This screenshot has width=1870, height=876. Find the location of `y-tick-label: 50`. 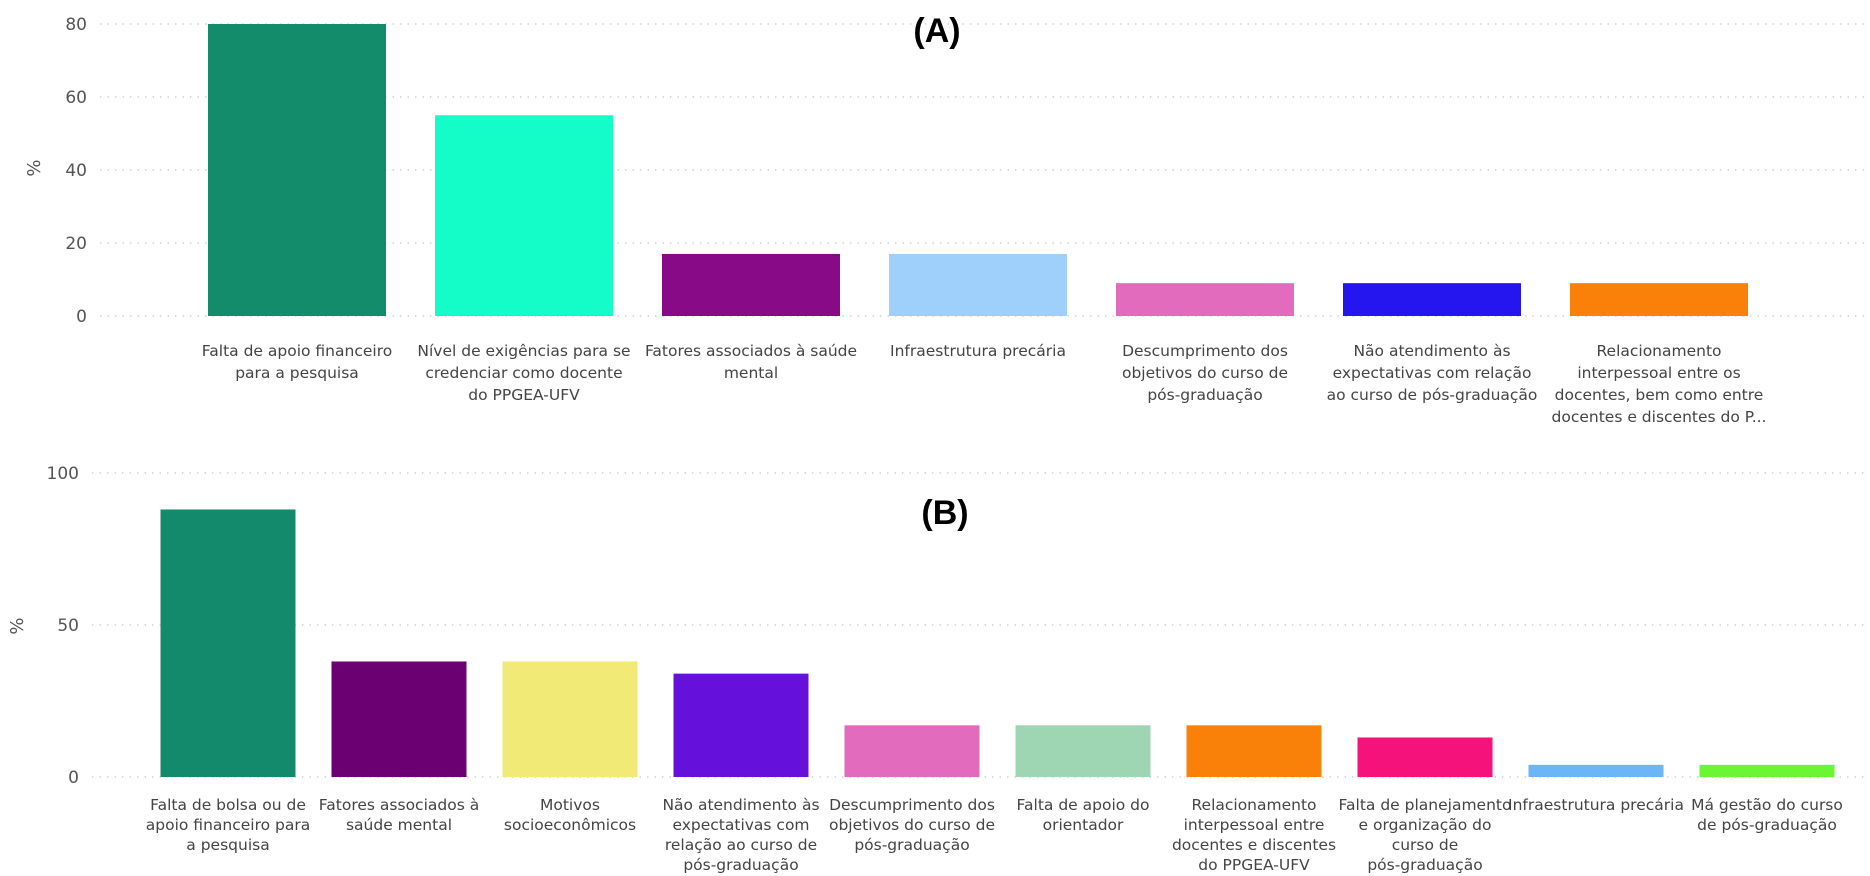

y-tick-label: 50 is located at coordinates (68, 626).